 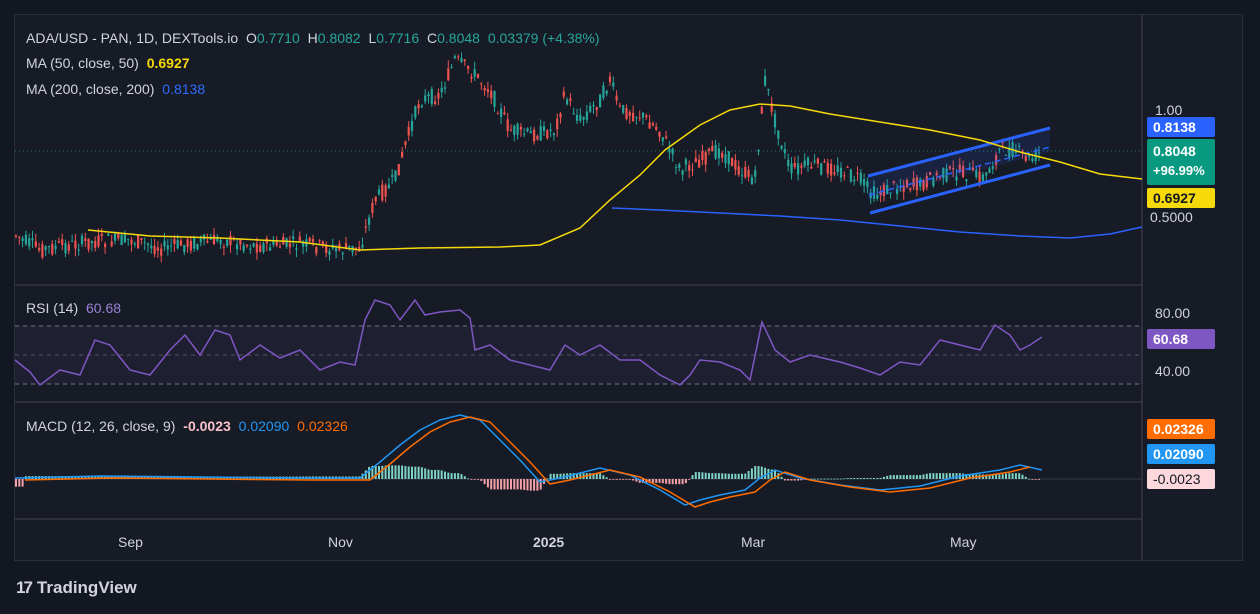 What do you see at coordinates (1181, 198) in the screenshot?
I see `ma50-price-tag: 0.6927` at bounding box center [1181, 198].